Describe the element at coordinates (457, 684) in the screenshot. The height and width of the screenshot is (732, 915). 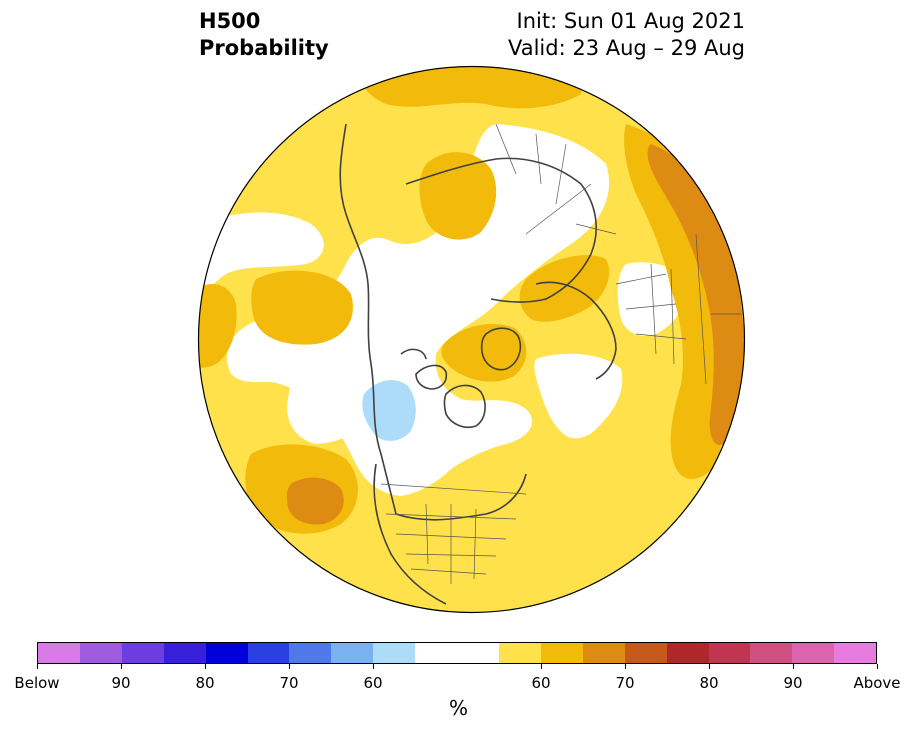
I see `colorbar-labels: Below 90 80 70 60 60 70 80 90 Above` at that location.